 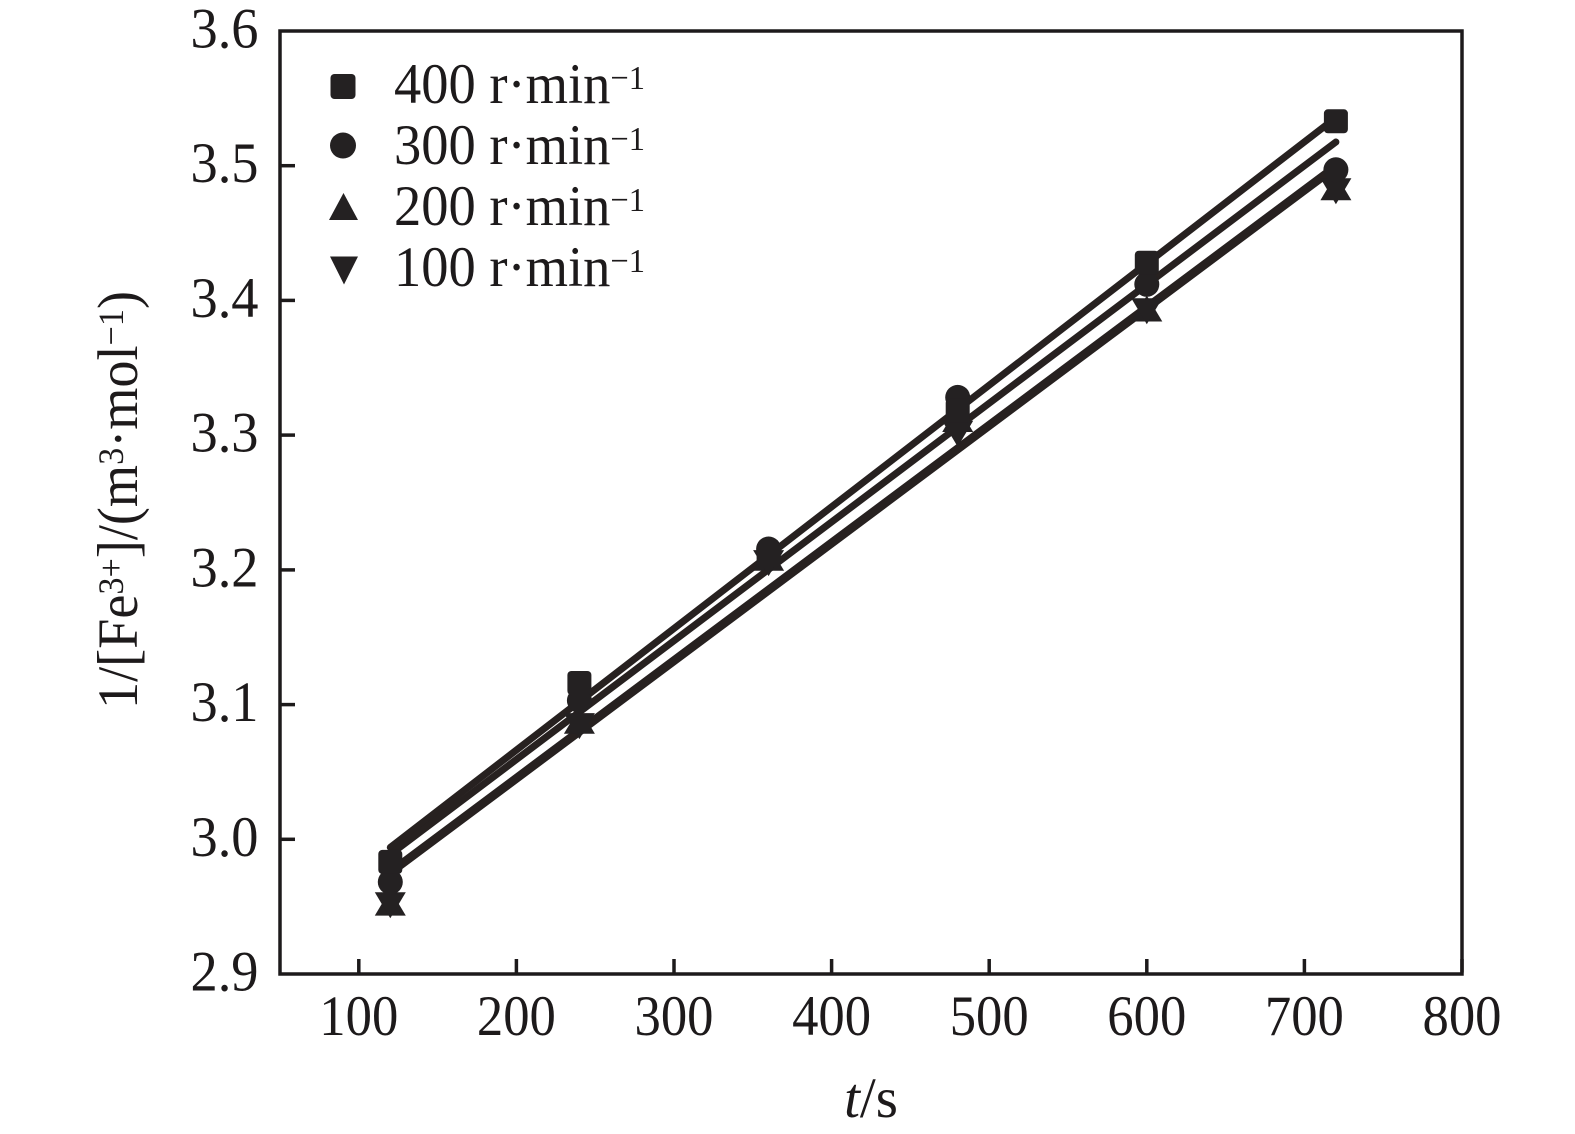 What do you see at coordinates (225, 433) in the screenshot?
I see `svg-text: 3.3` at bounding box center [225, 433].